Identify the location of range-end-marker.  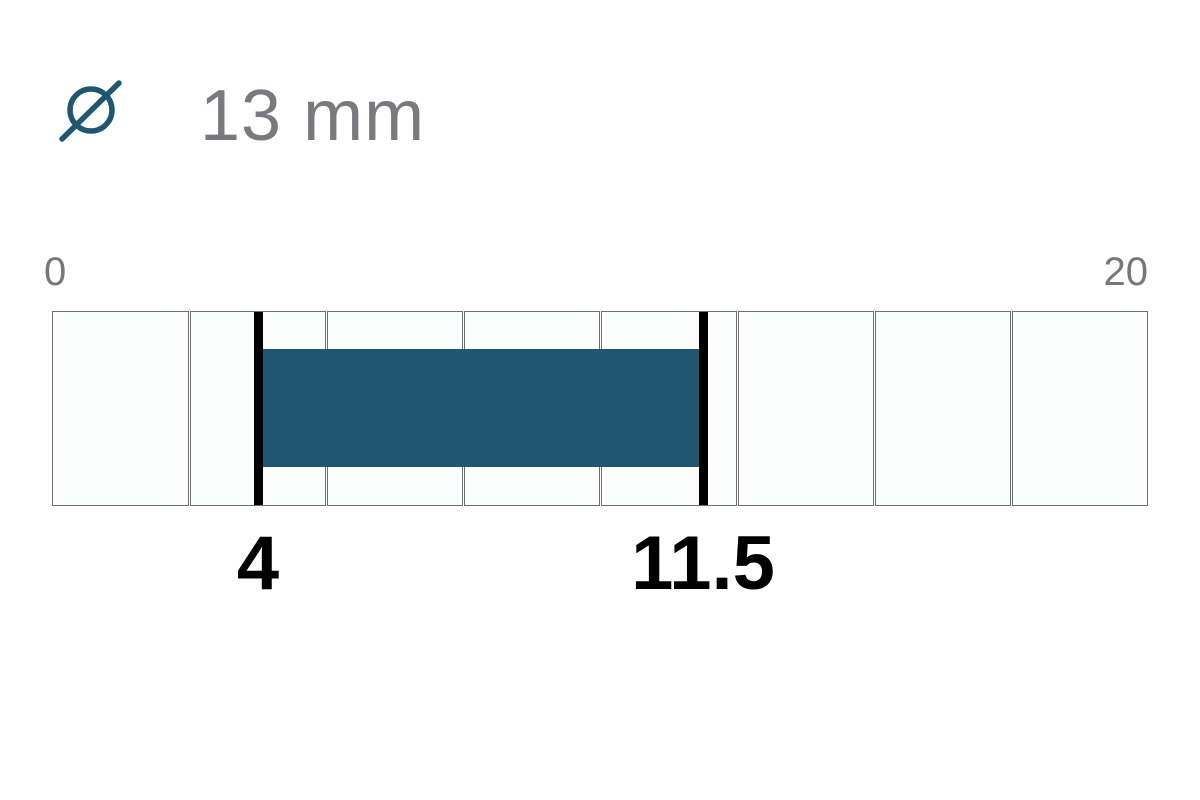
(703, 408).